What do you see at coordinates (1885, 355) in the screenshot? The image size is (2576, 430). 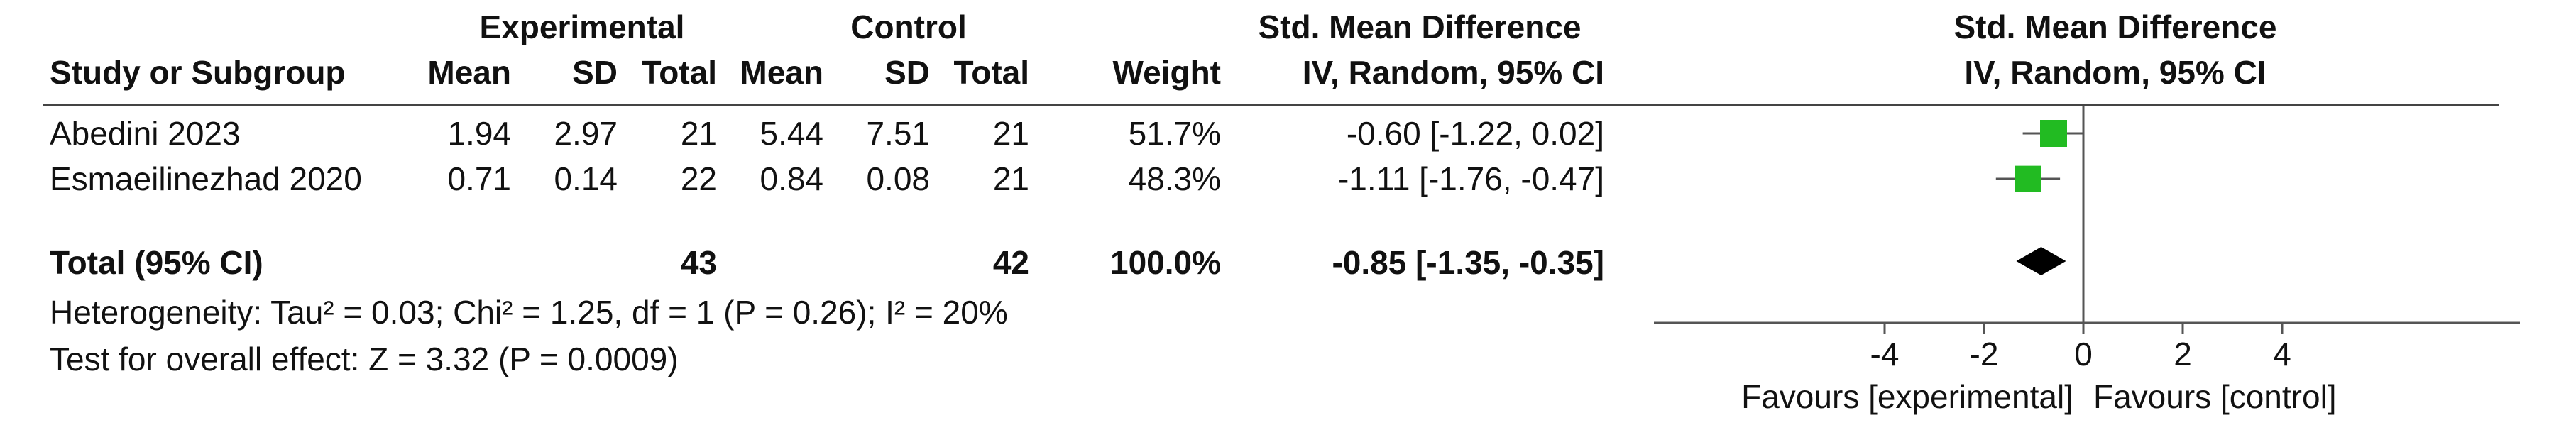 I see `x-tick-label: -4` at bounding box center [1885, 355].